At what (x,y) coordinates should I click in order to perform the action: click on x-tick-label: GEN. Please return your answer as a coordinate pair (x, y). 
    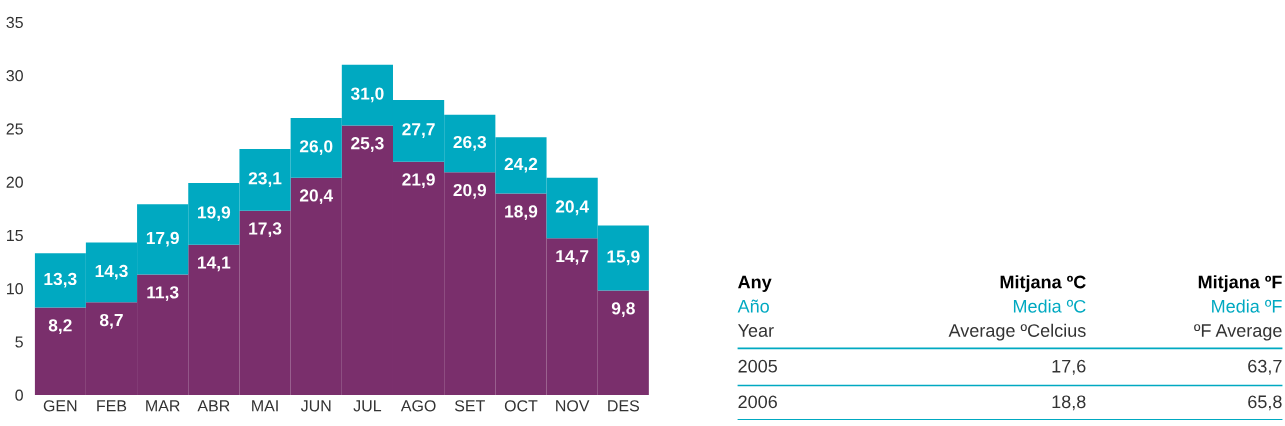
    Looking at the image, I should click on (60, 406).